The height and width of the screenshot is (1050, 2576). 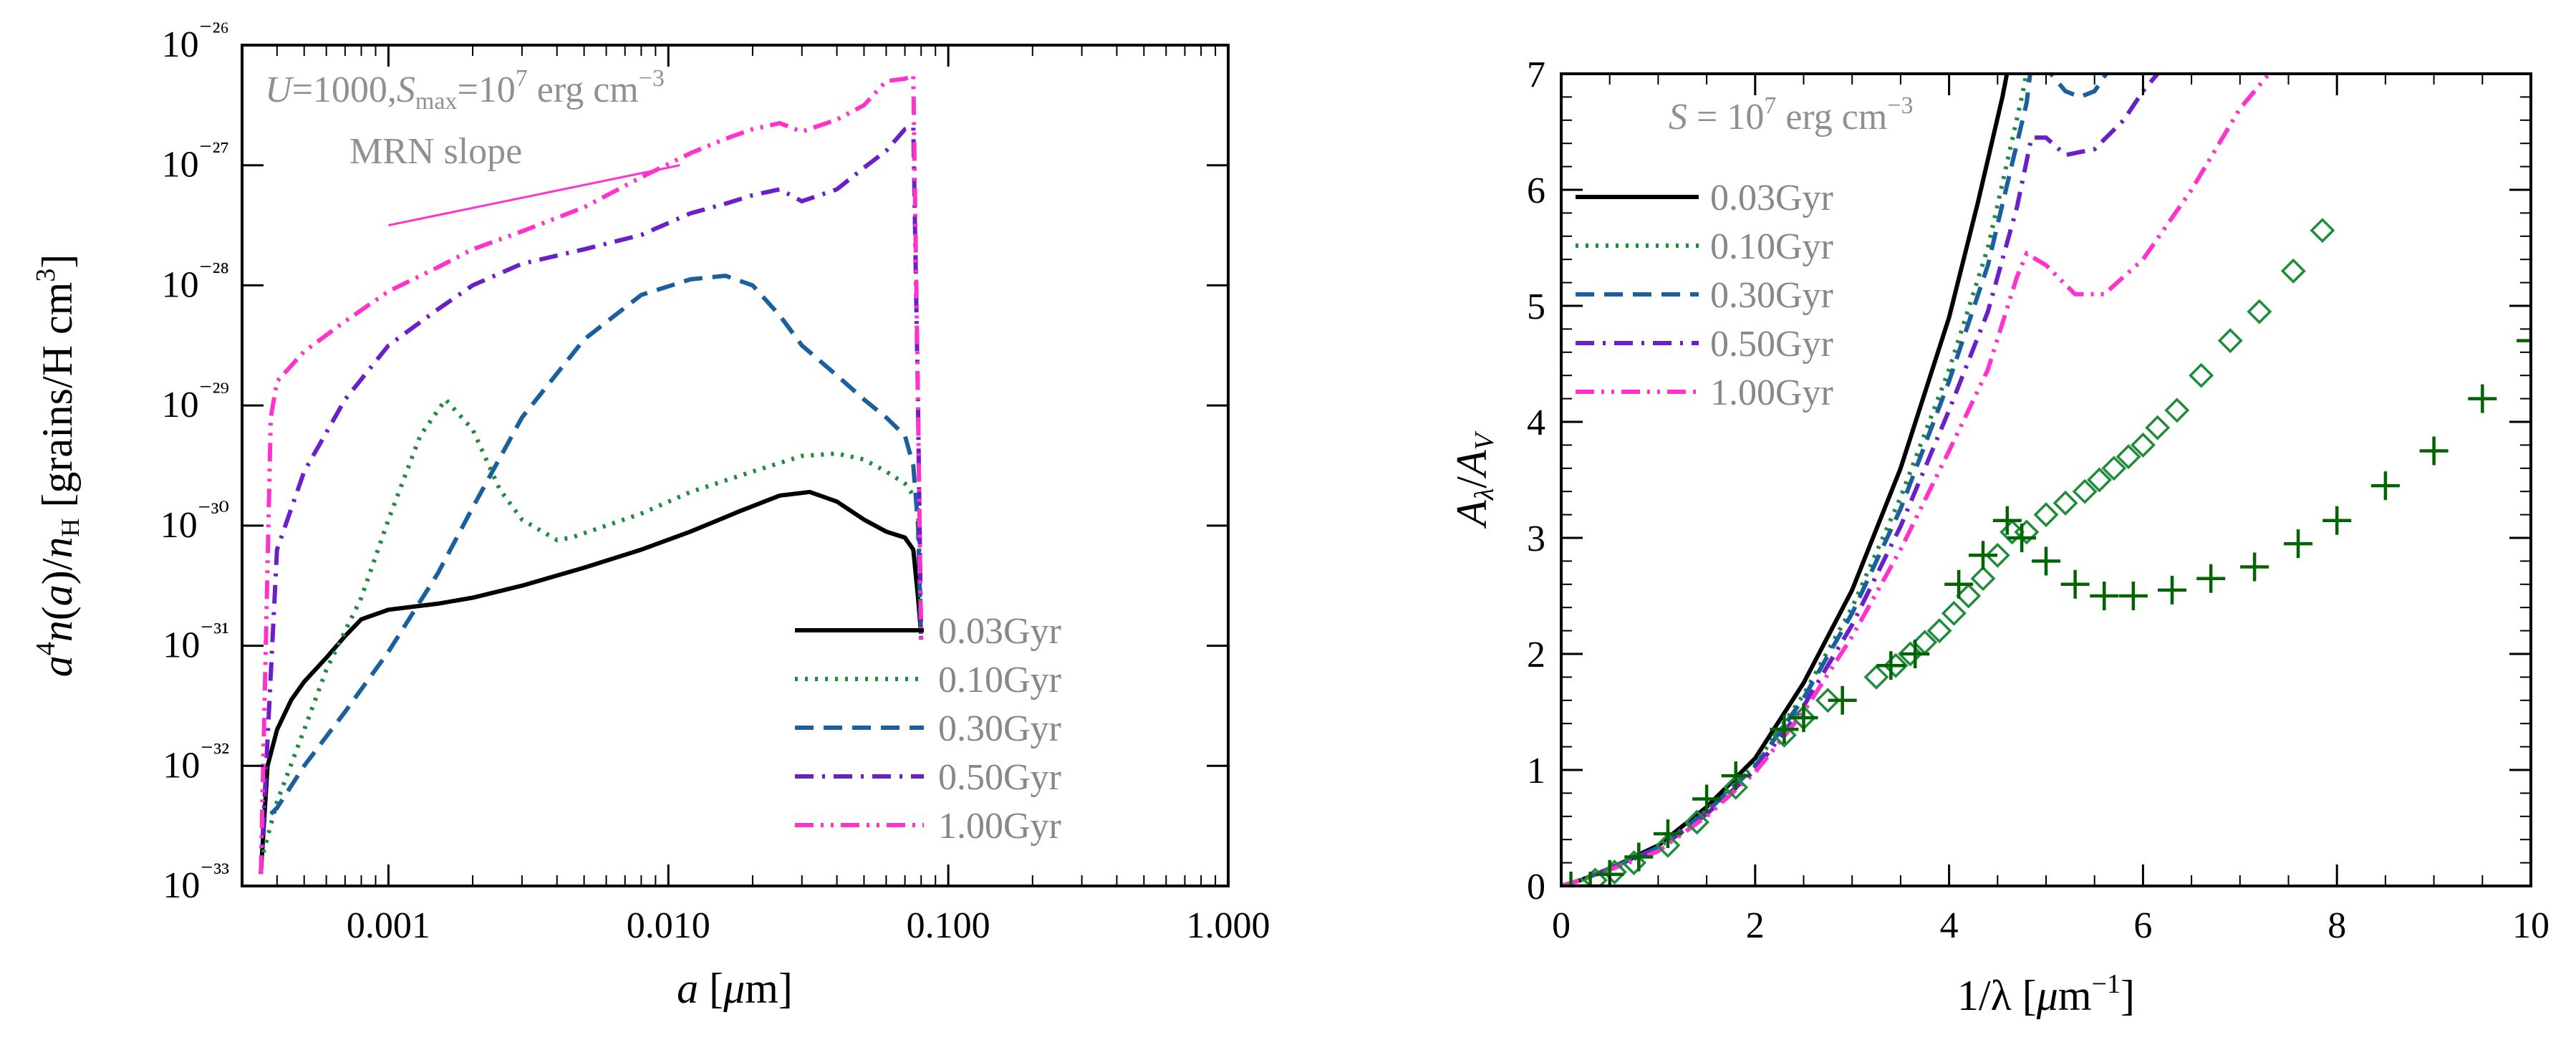 I want to click on left-xtick-label: 1.000, so click(x=1228, y=926).